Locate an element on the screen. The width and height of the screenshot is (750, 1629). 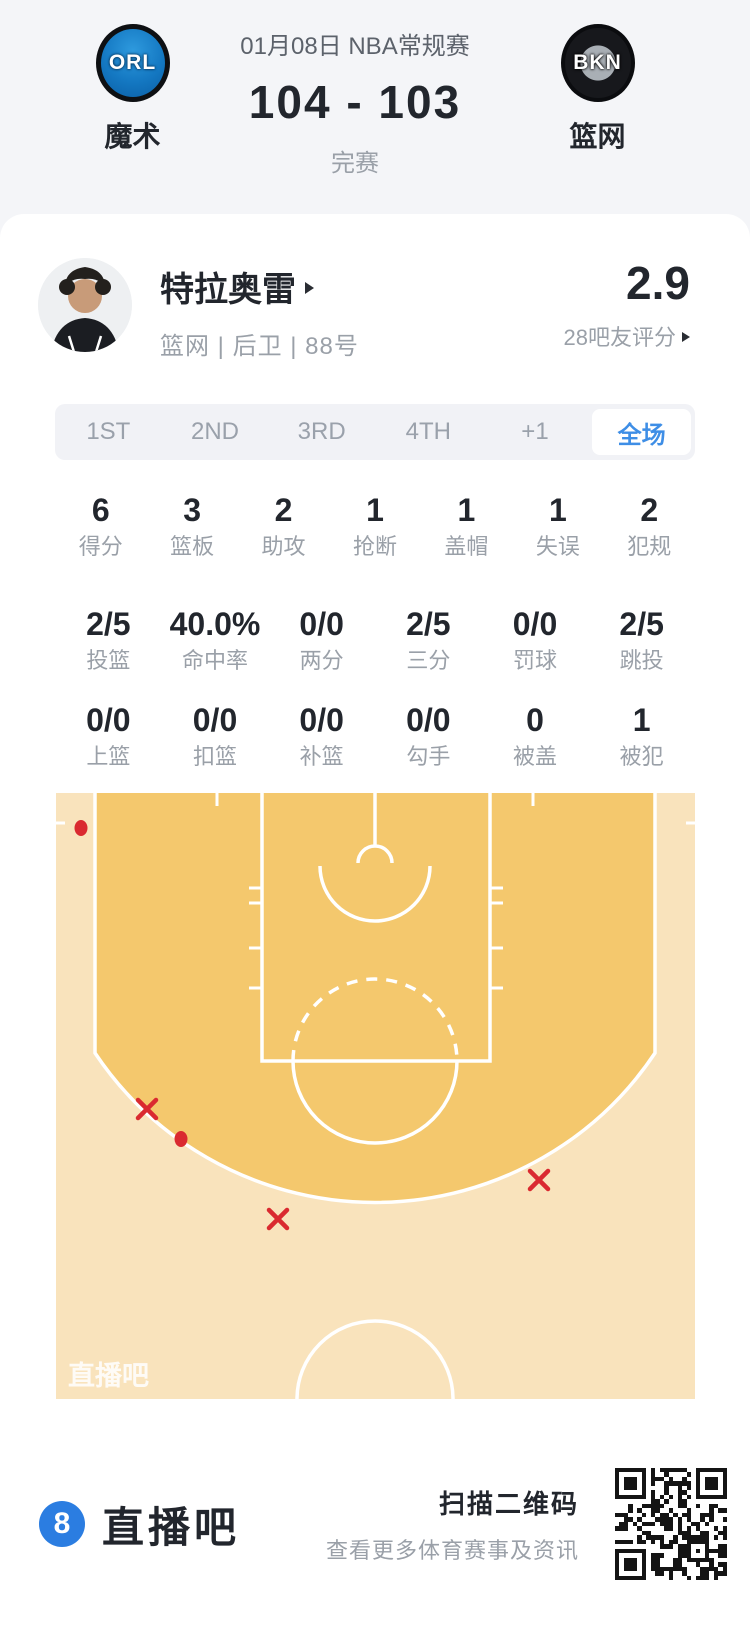
stat-label: 投篮 is located at coordinates (108, 660).